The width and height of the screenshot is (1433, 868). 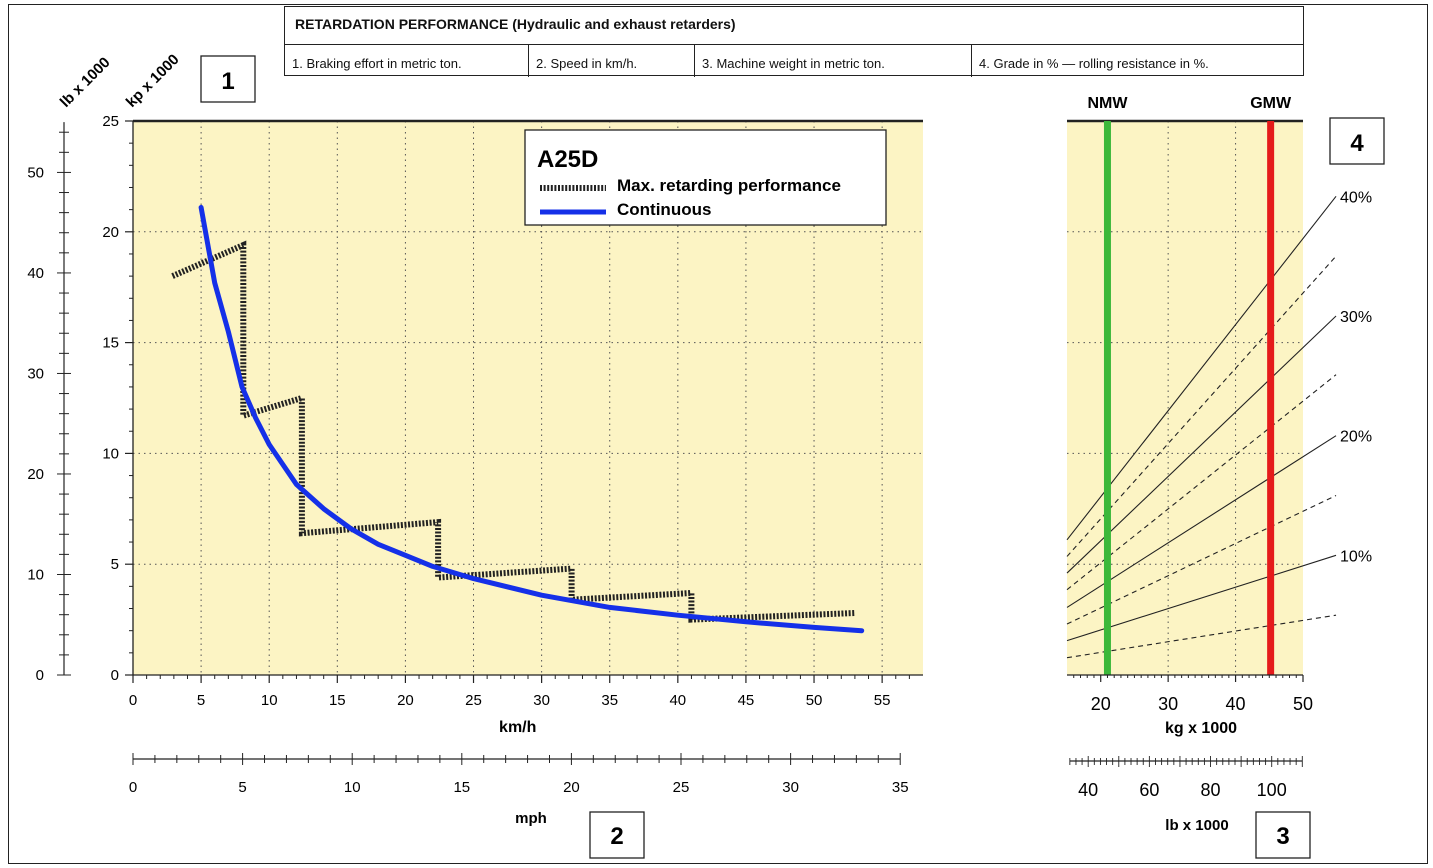 I want to click on x-tick-label: 55, so click(x=882, y=700).